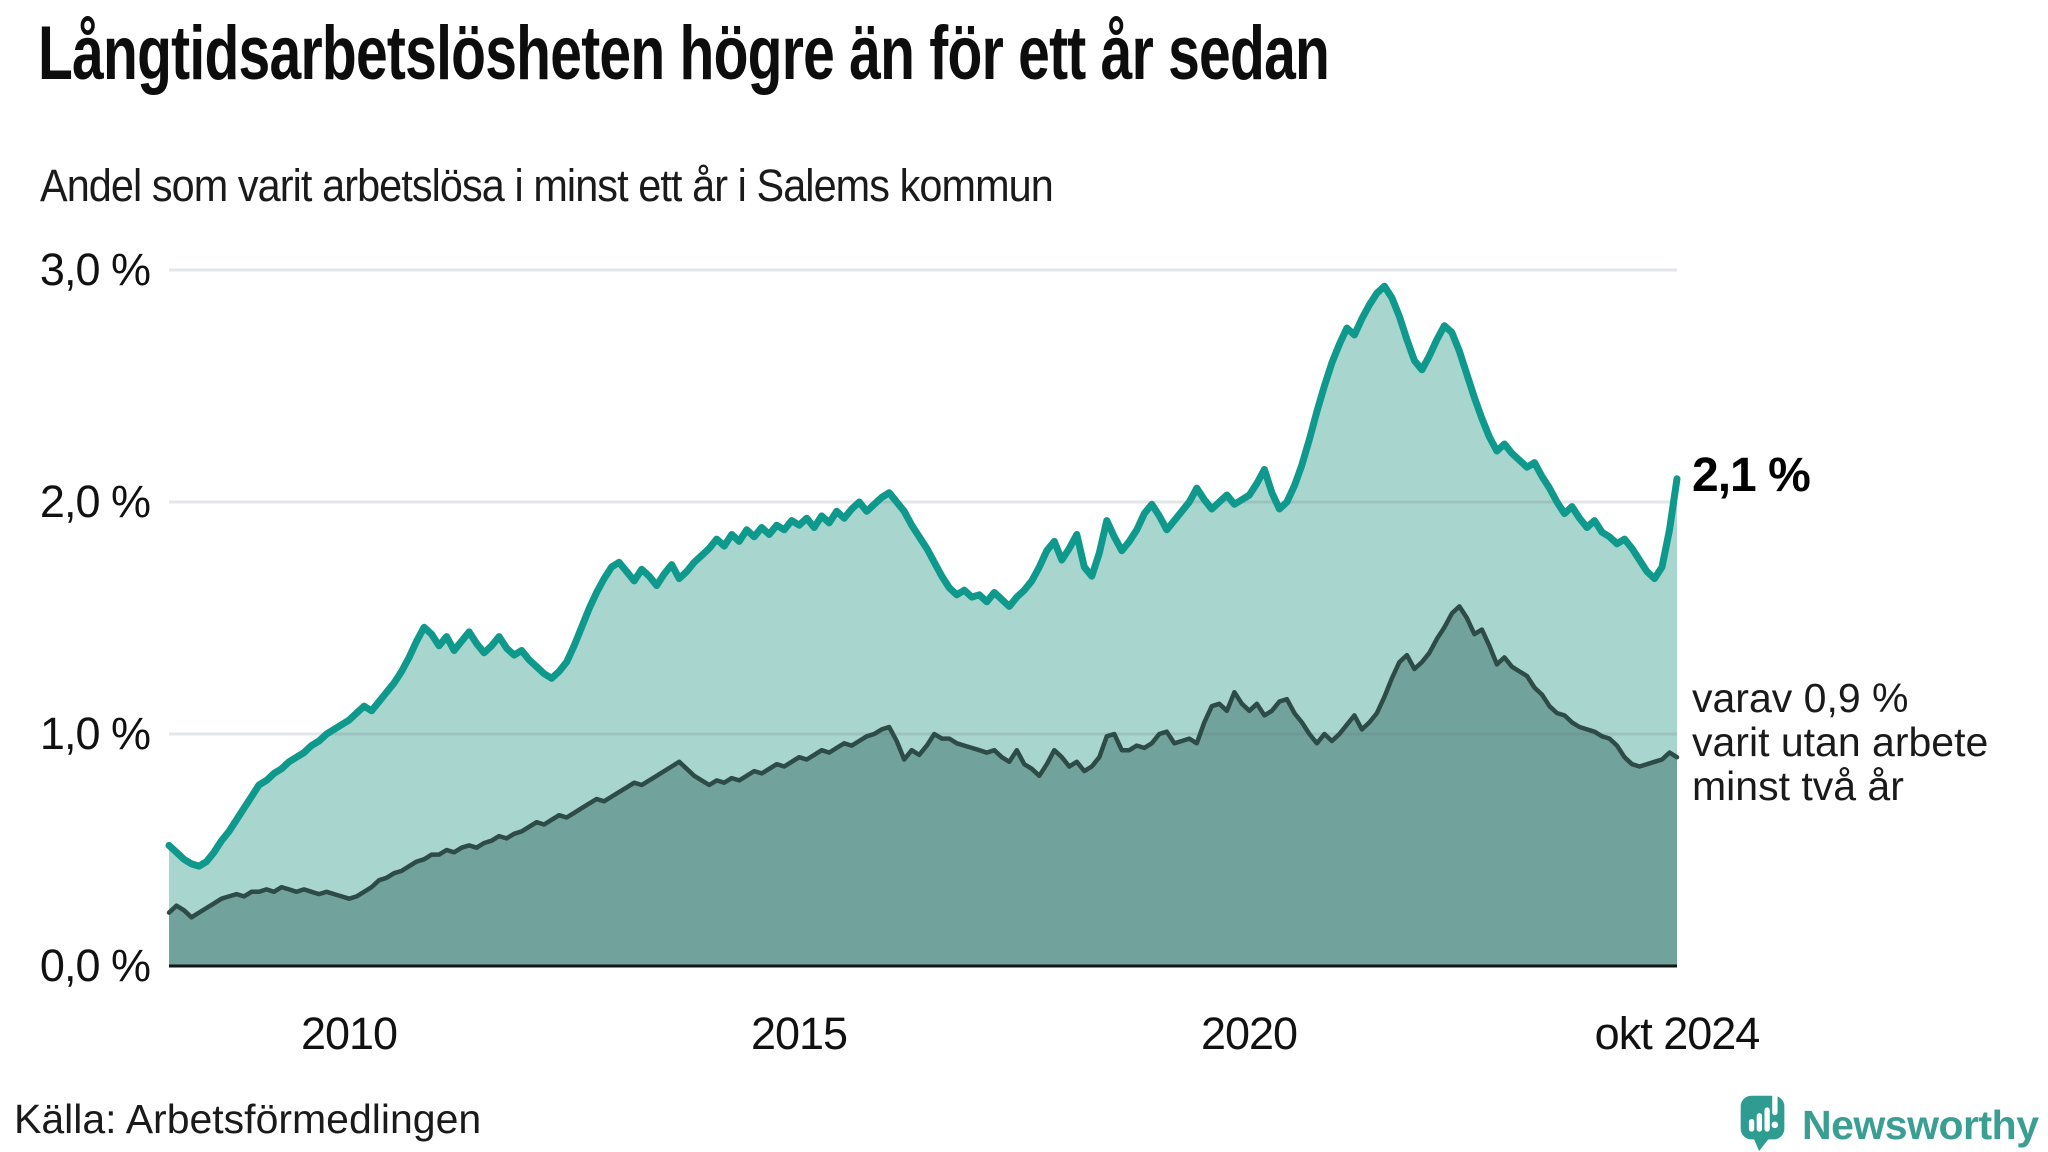 The height and width of the screenshot is (1152, 2048). What do you see at coordinates (1751, 475) in the screenshot?
I see `latest-value-label: 2,1 %` at bounding box center [1751, 475].